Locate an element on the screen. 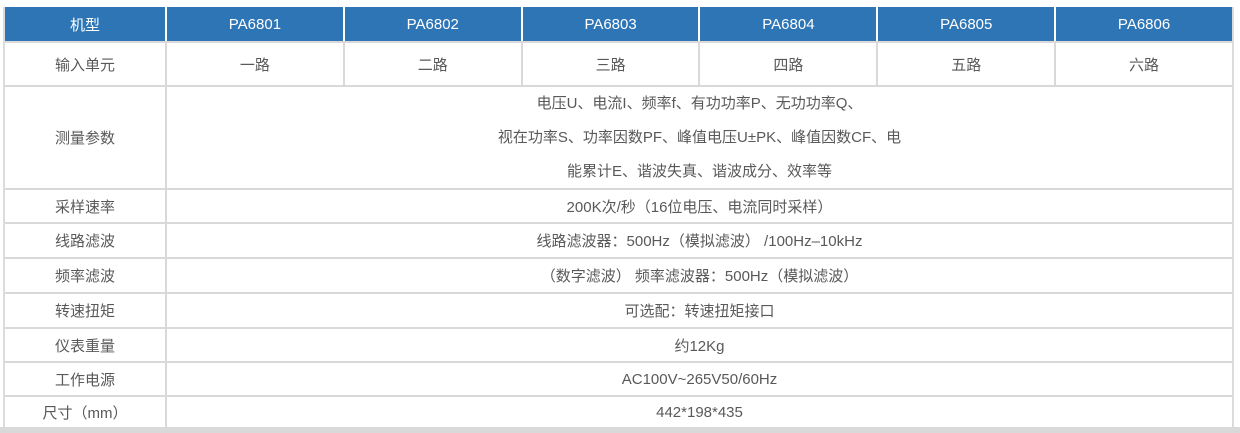 The height and width of the screenshot is (433, 1240). row-label: 频率滤波 is located at coordinates (86, 275).